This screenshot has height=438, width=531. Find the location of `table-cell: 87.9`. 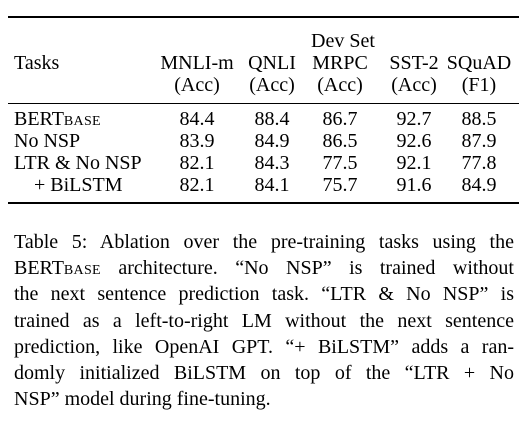

table-cell: 87.9 is located at coordinates (479, 141).